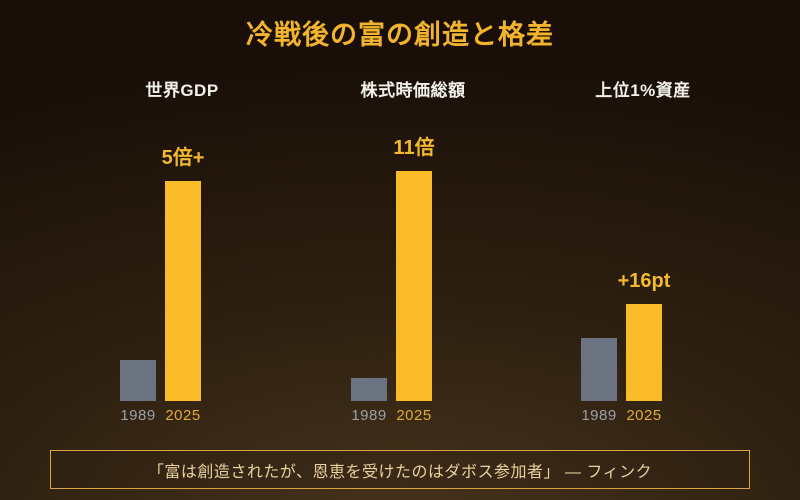  I want to click on quote-text: 「富は創造されたが、恩恵を受けたのはダボス参加者」 — フィンク, so click(400, 472).